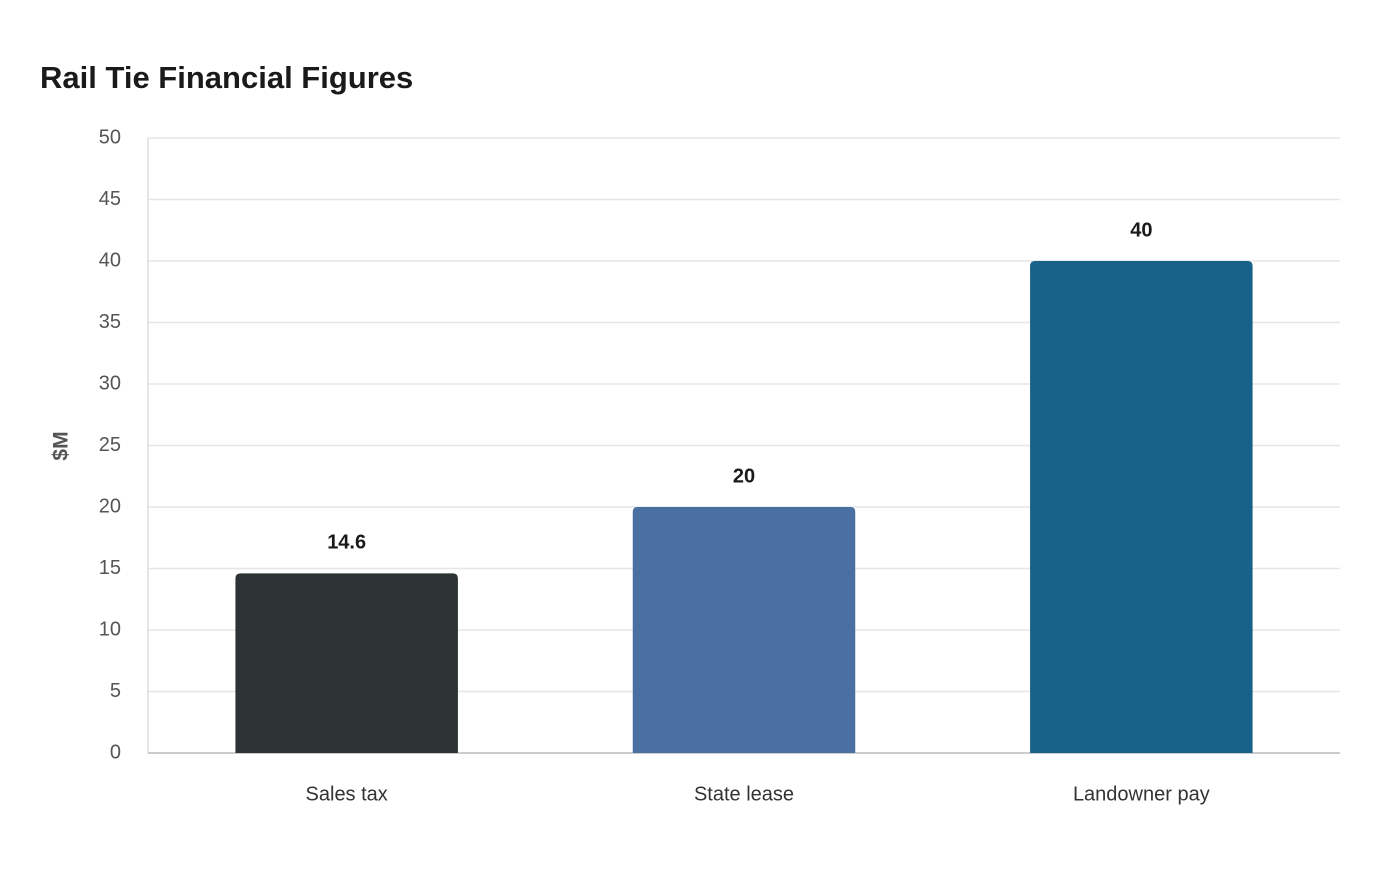 This screenshot has height=880, width=1400. What do you see at coordinates (110, 568) in the screenshot?
I see `y-tick-label: 15` at bounding box center [110, 568].